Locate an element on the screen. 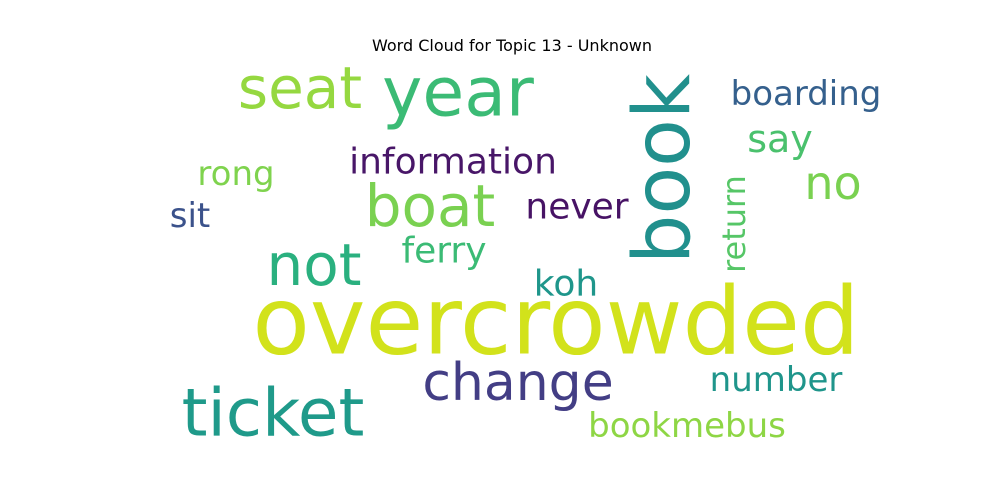 Image resolution: width=1000 pixels, height=500 pixels. word-information: information is located at coordinates (453, 162).